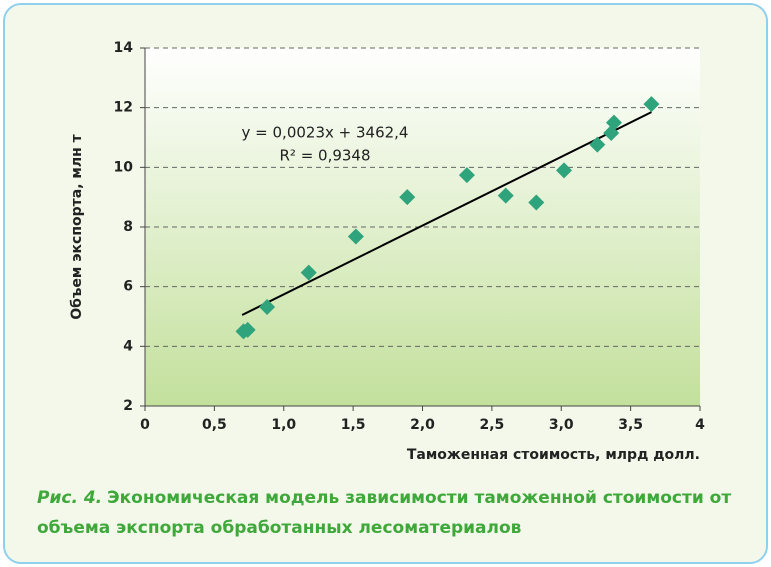 Image resolution: width=771 pixels, height=567 pixels. What do you see at coordinates (128, 227) in the screenshot?
I see `y-tick-label: 8` at bounding box center [128, 227].